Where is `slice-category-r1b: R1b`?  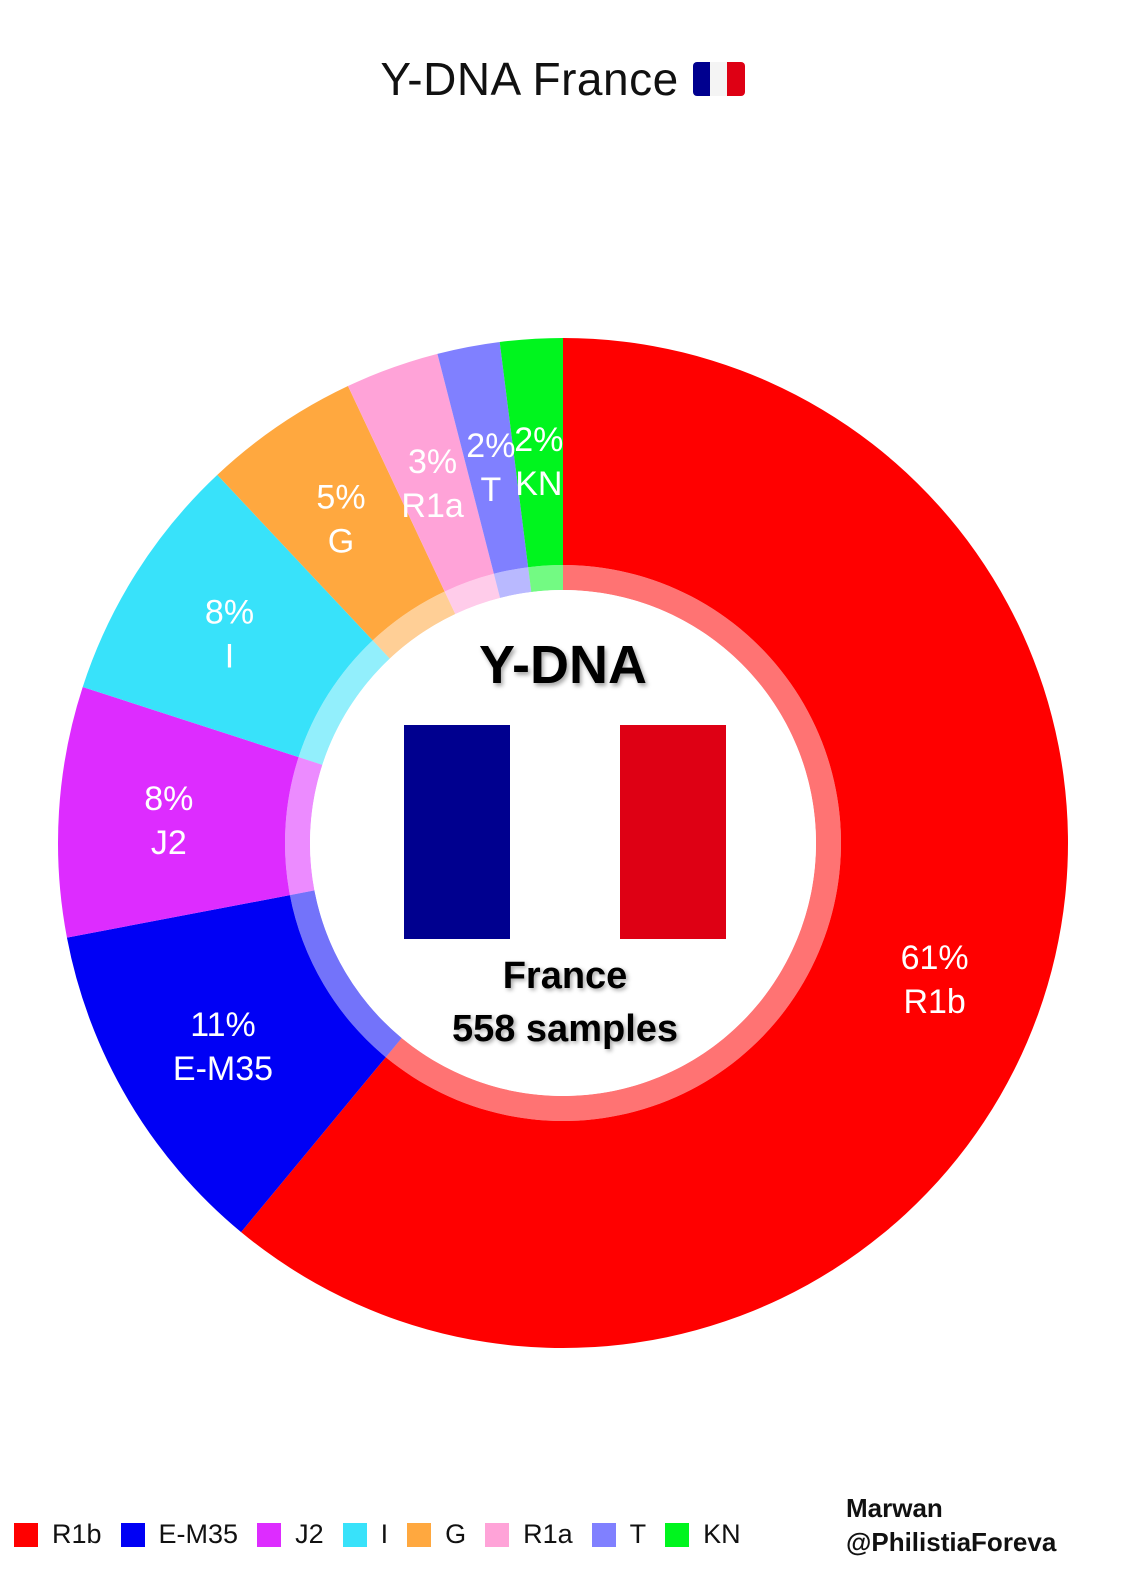
slice-category-r1b: R1b is located at coordinates (934, 1002).